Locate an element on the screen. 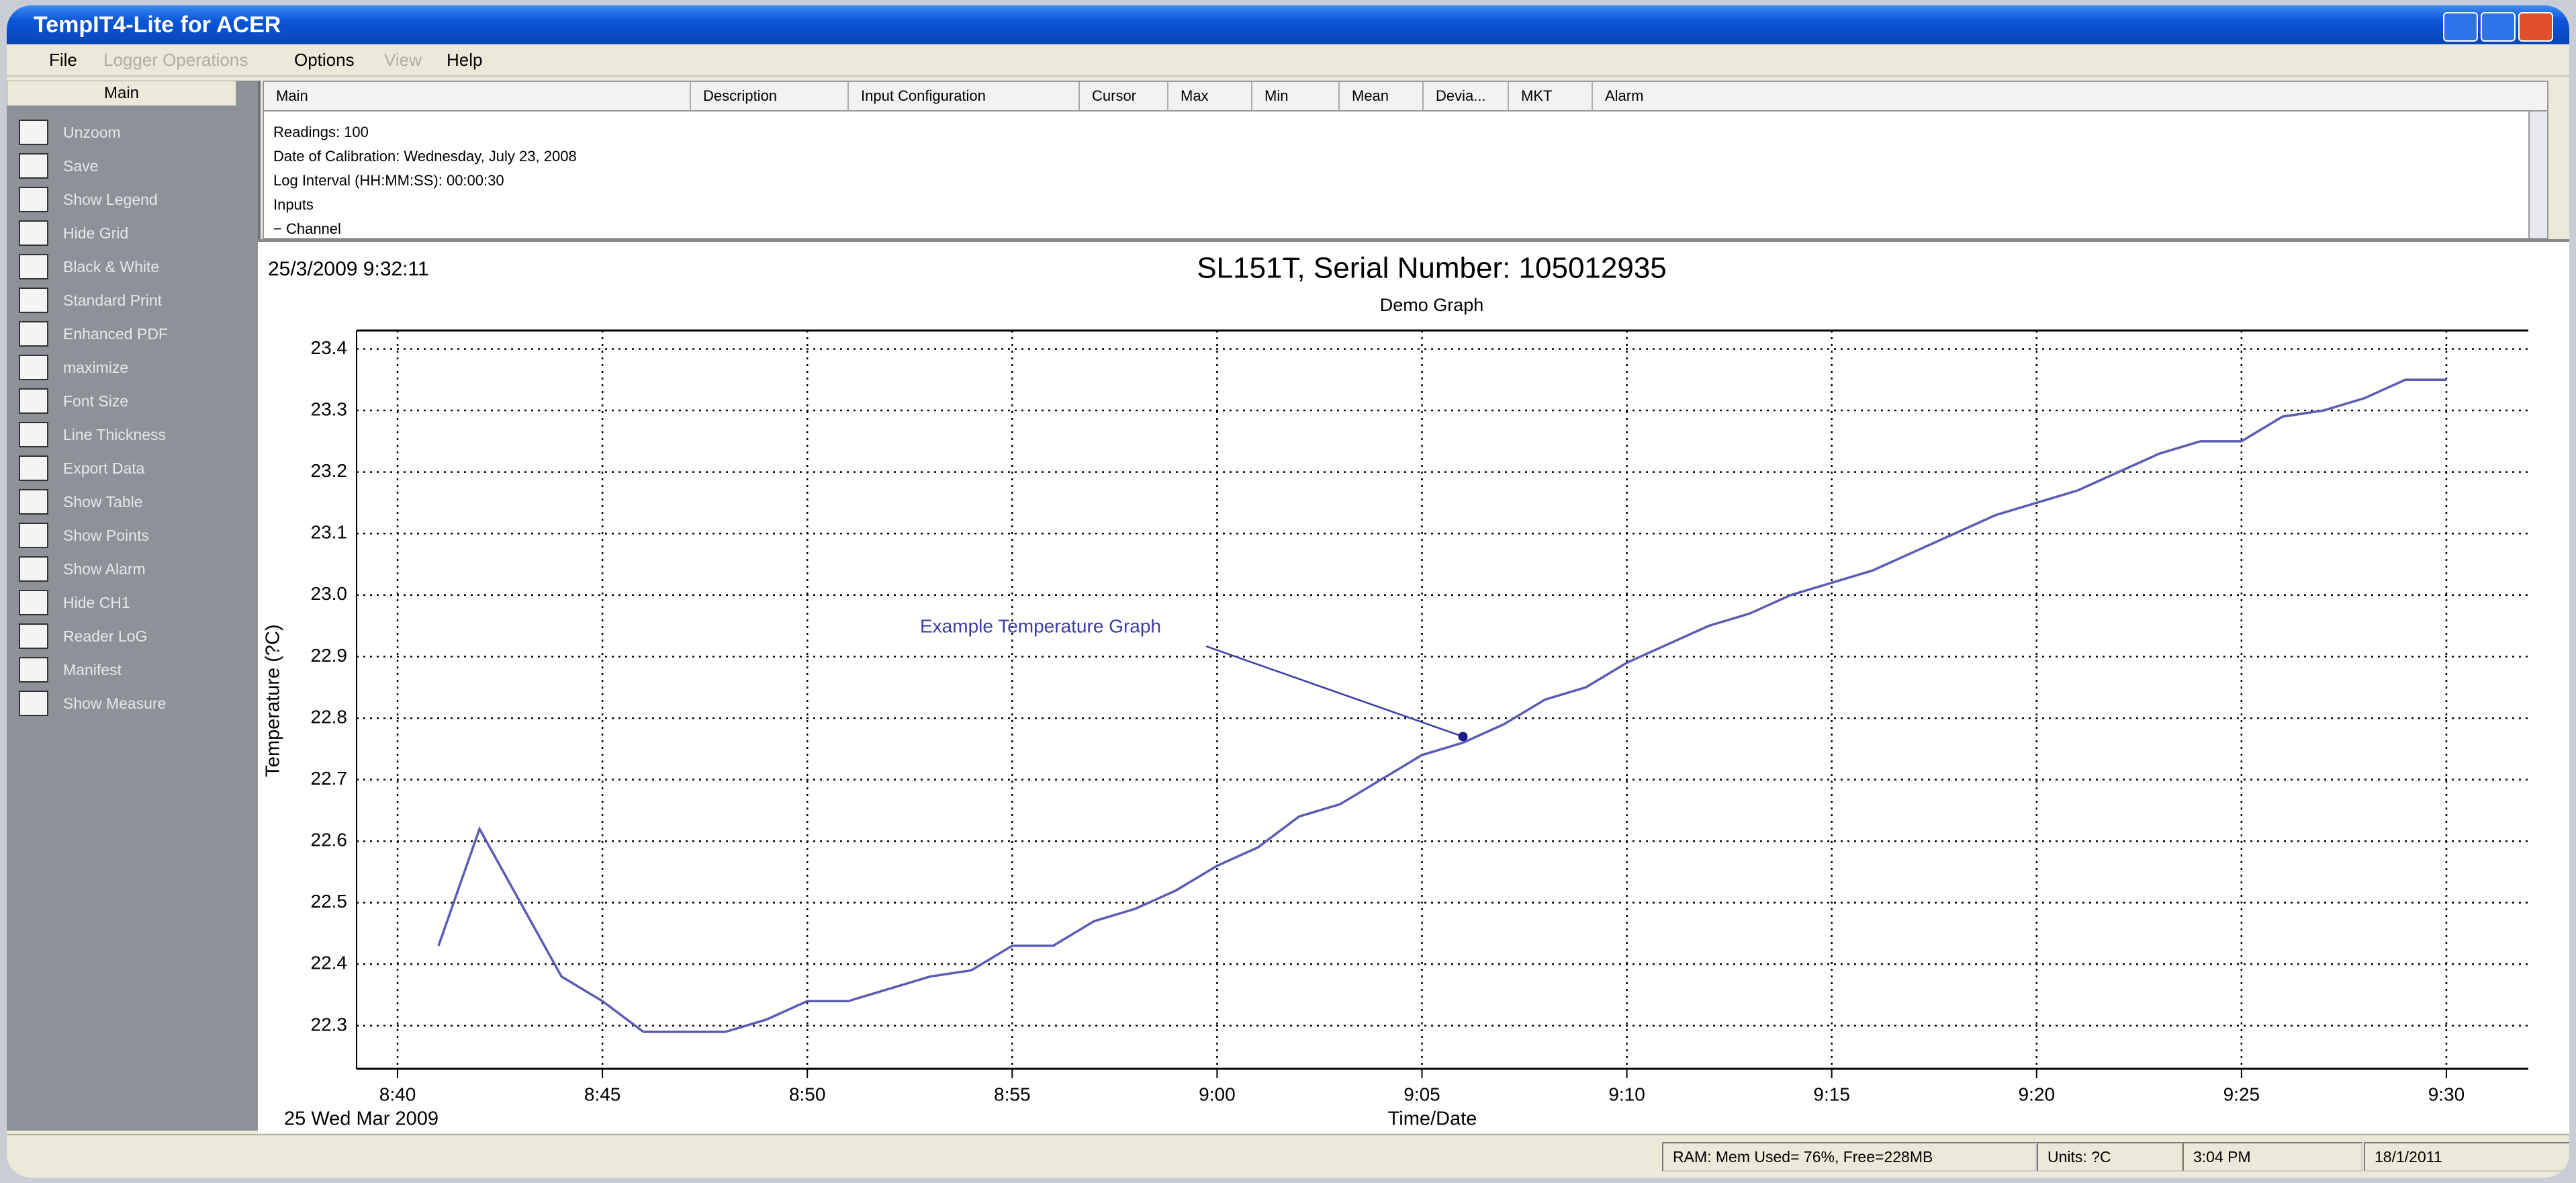 This screenshot has height=1183, width=2576. status-cell: RAM: Mem Used= 76%, Free=228MB is located at coordinates (1849, 1157).